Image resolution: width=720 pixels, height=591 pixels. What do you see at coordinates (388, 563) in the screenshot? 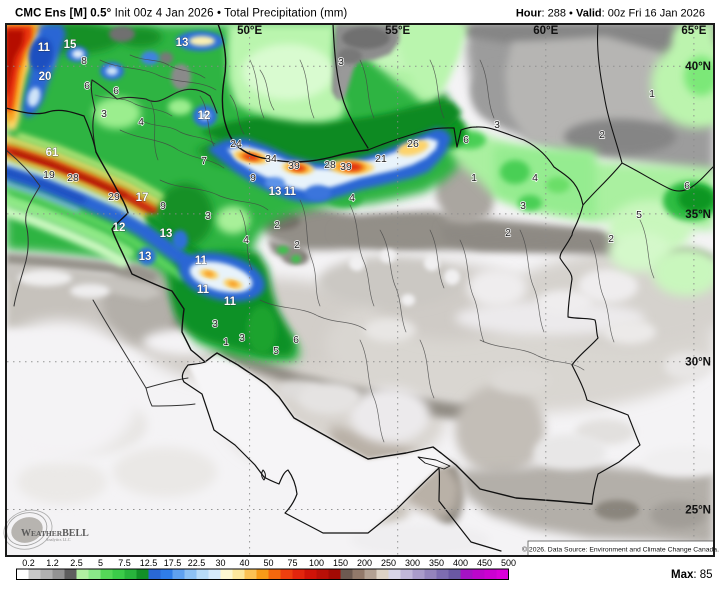
I see `svg-text: 250` at bounding box center [388, 563].